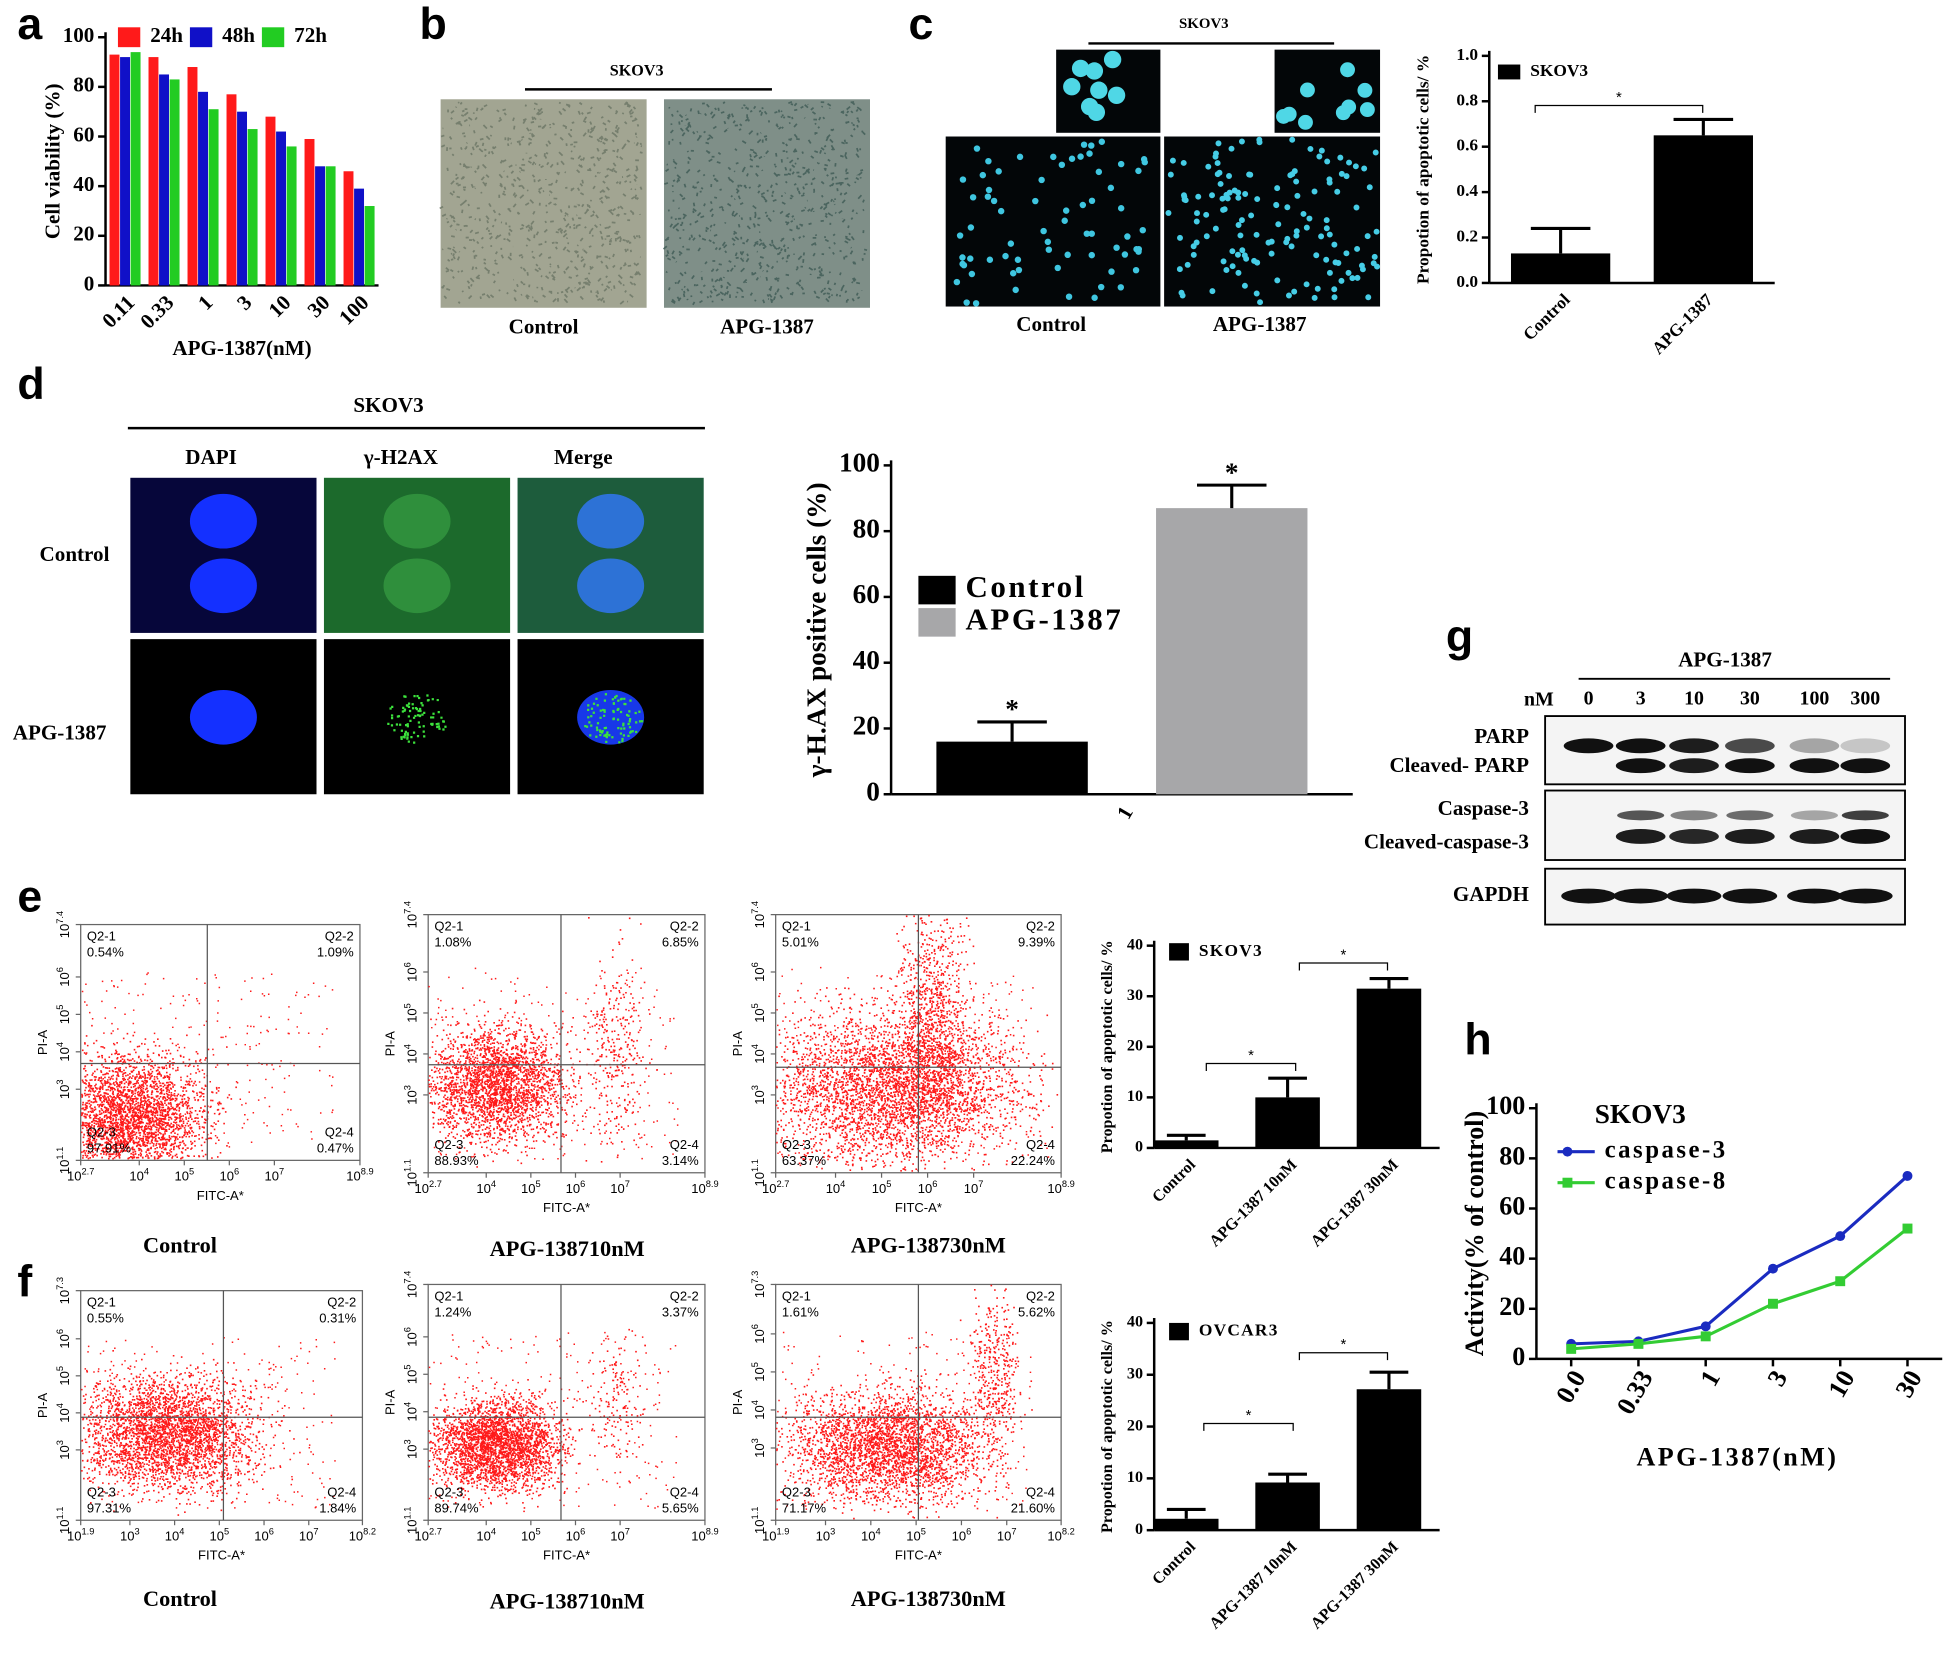 This screenshot has width=1946, height=1658. I want to click on blot-unit: nM, so click(1539, 700).